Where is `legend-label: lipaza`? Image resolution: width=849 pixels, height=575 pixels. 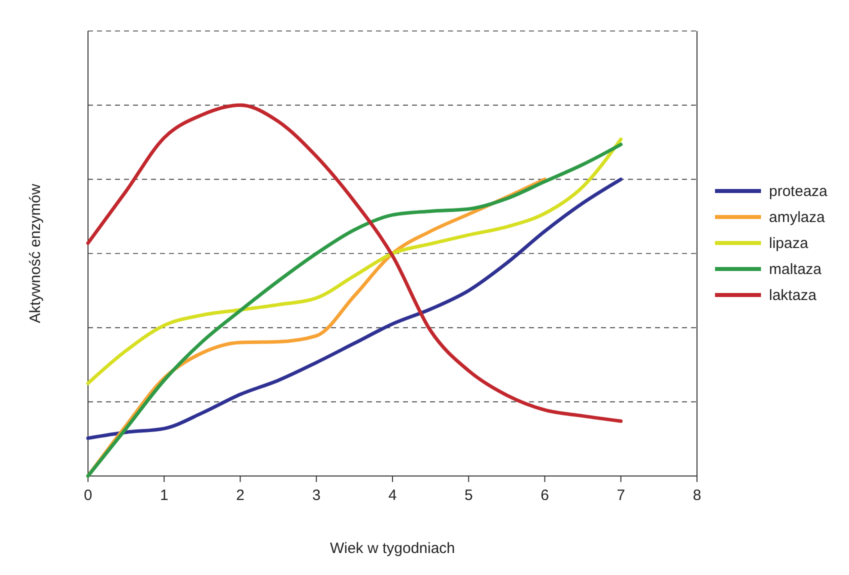 legend-label: lipaza is located at coordinates (789, 243).